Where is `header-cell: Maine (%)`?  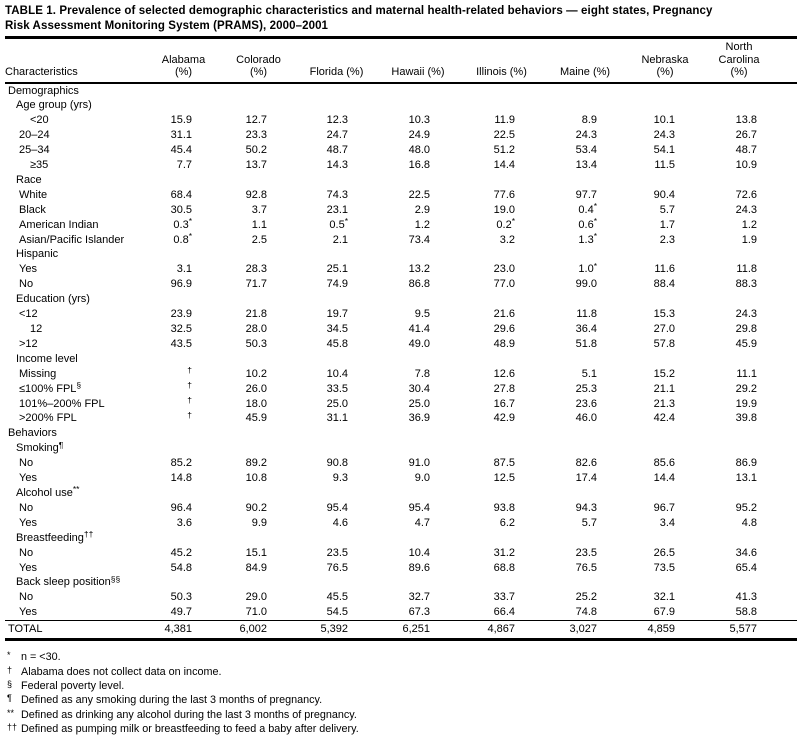 header-cell: Maine (%) is located at coordinates (592, 61).